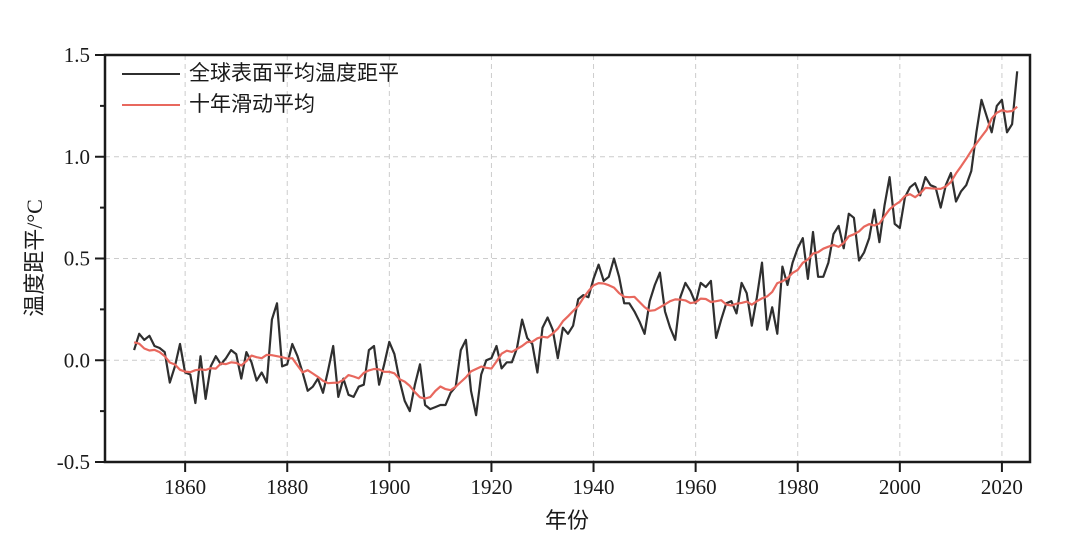 The height and width of the screenshot is (540, 1080). I want to click on legend: 全球表面平均温度距平 十年滑动平均, so click(260, 89).